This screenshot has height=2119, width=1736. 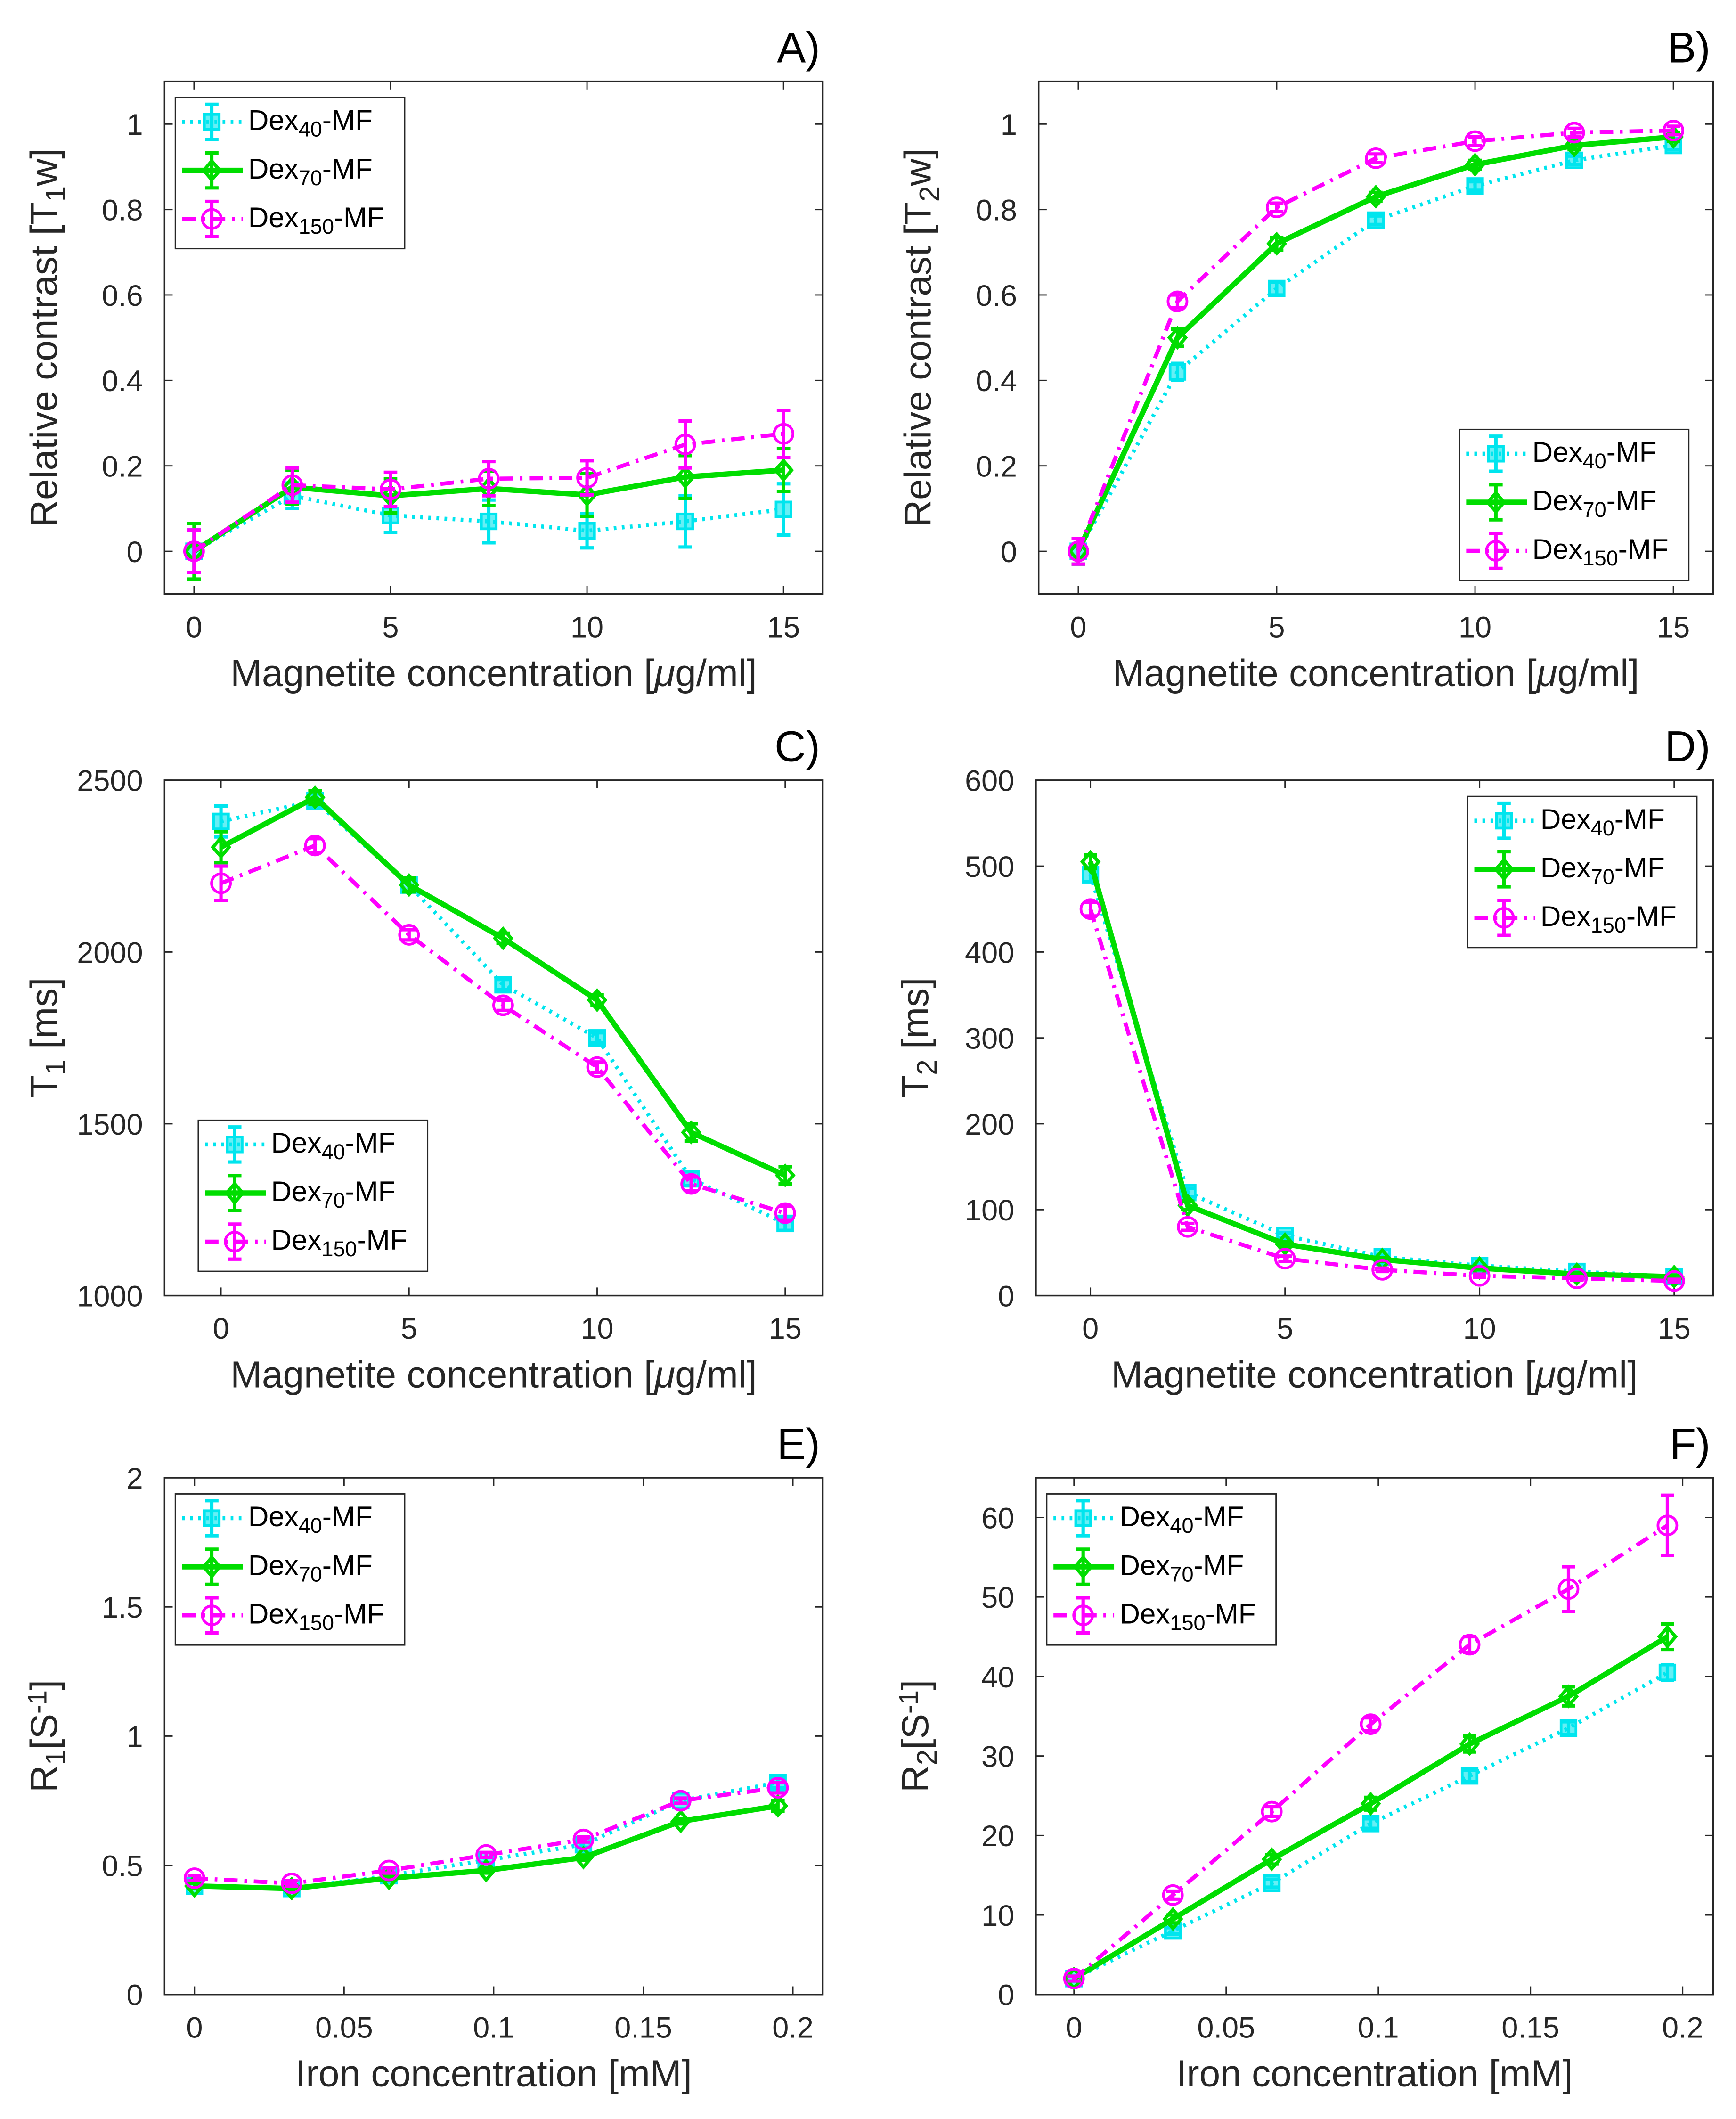 What do you see at coordinates (915, 1019) in the screenshot?
I see `label-segment: [ms]` at bounding box center [915, 1019].